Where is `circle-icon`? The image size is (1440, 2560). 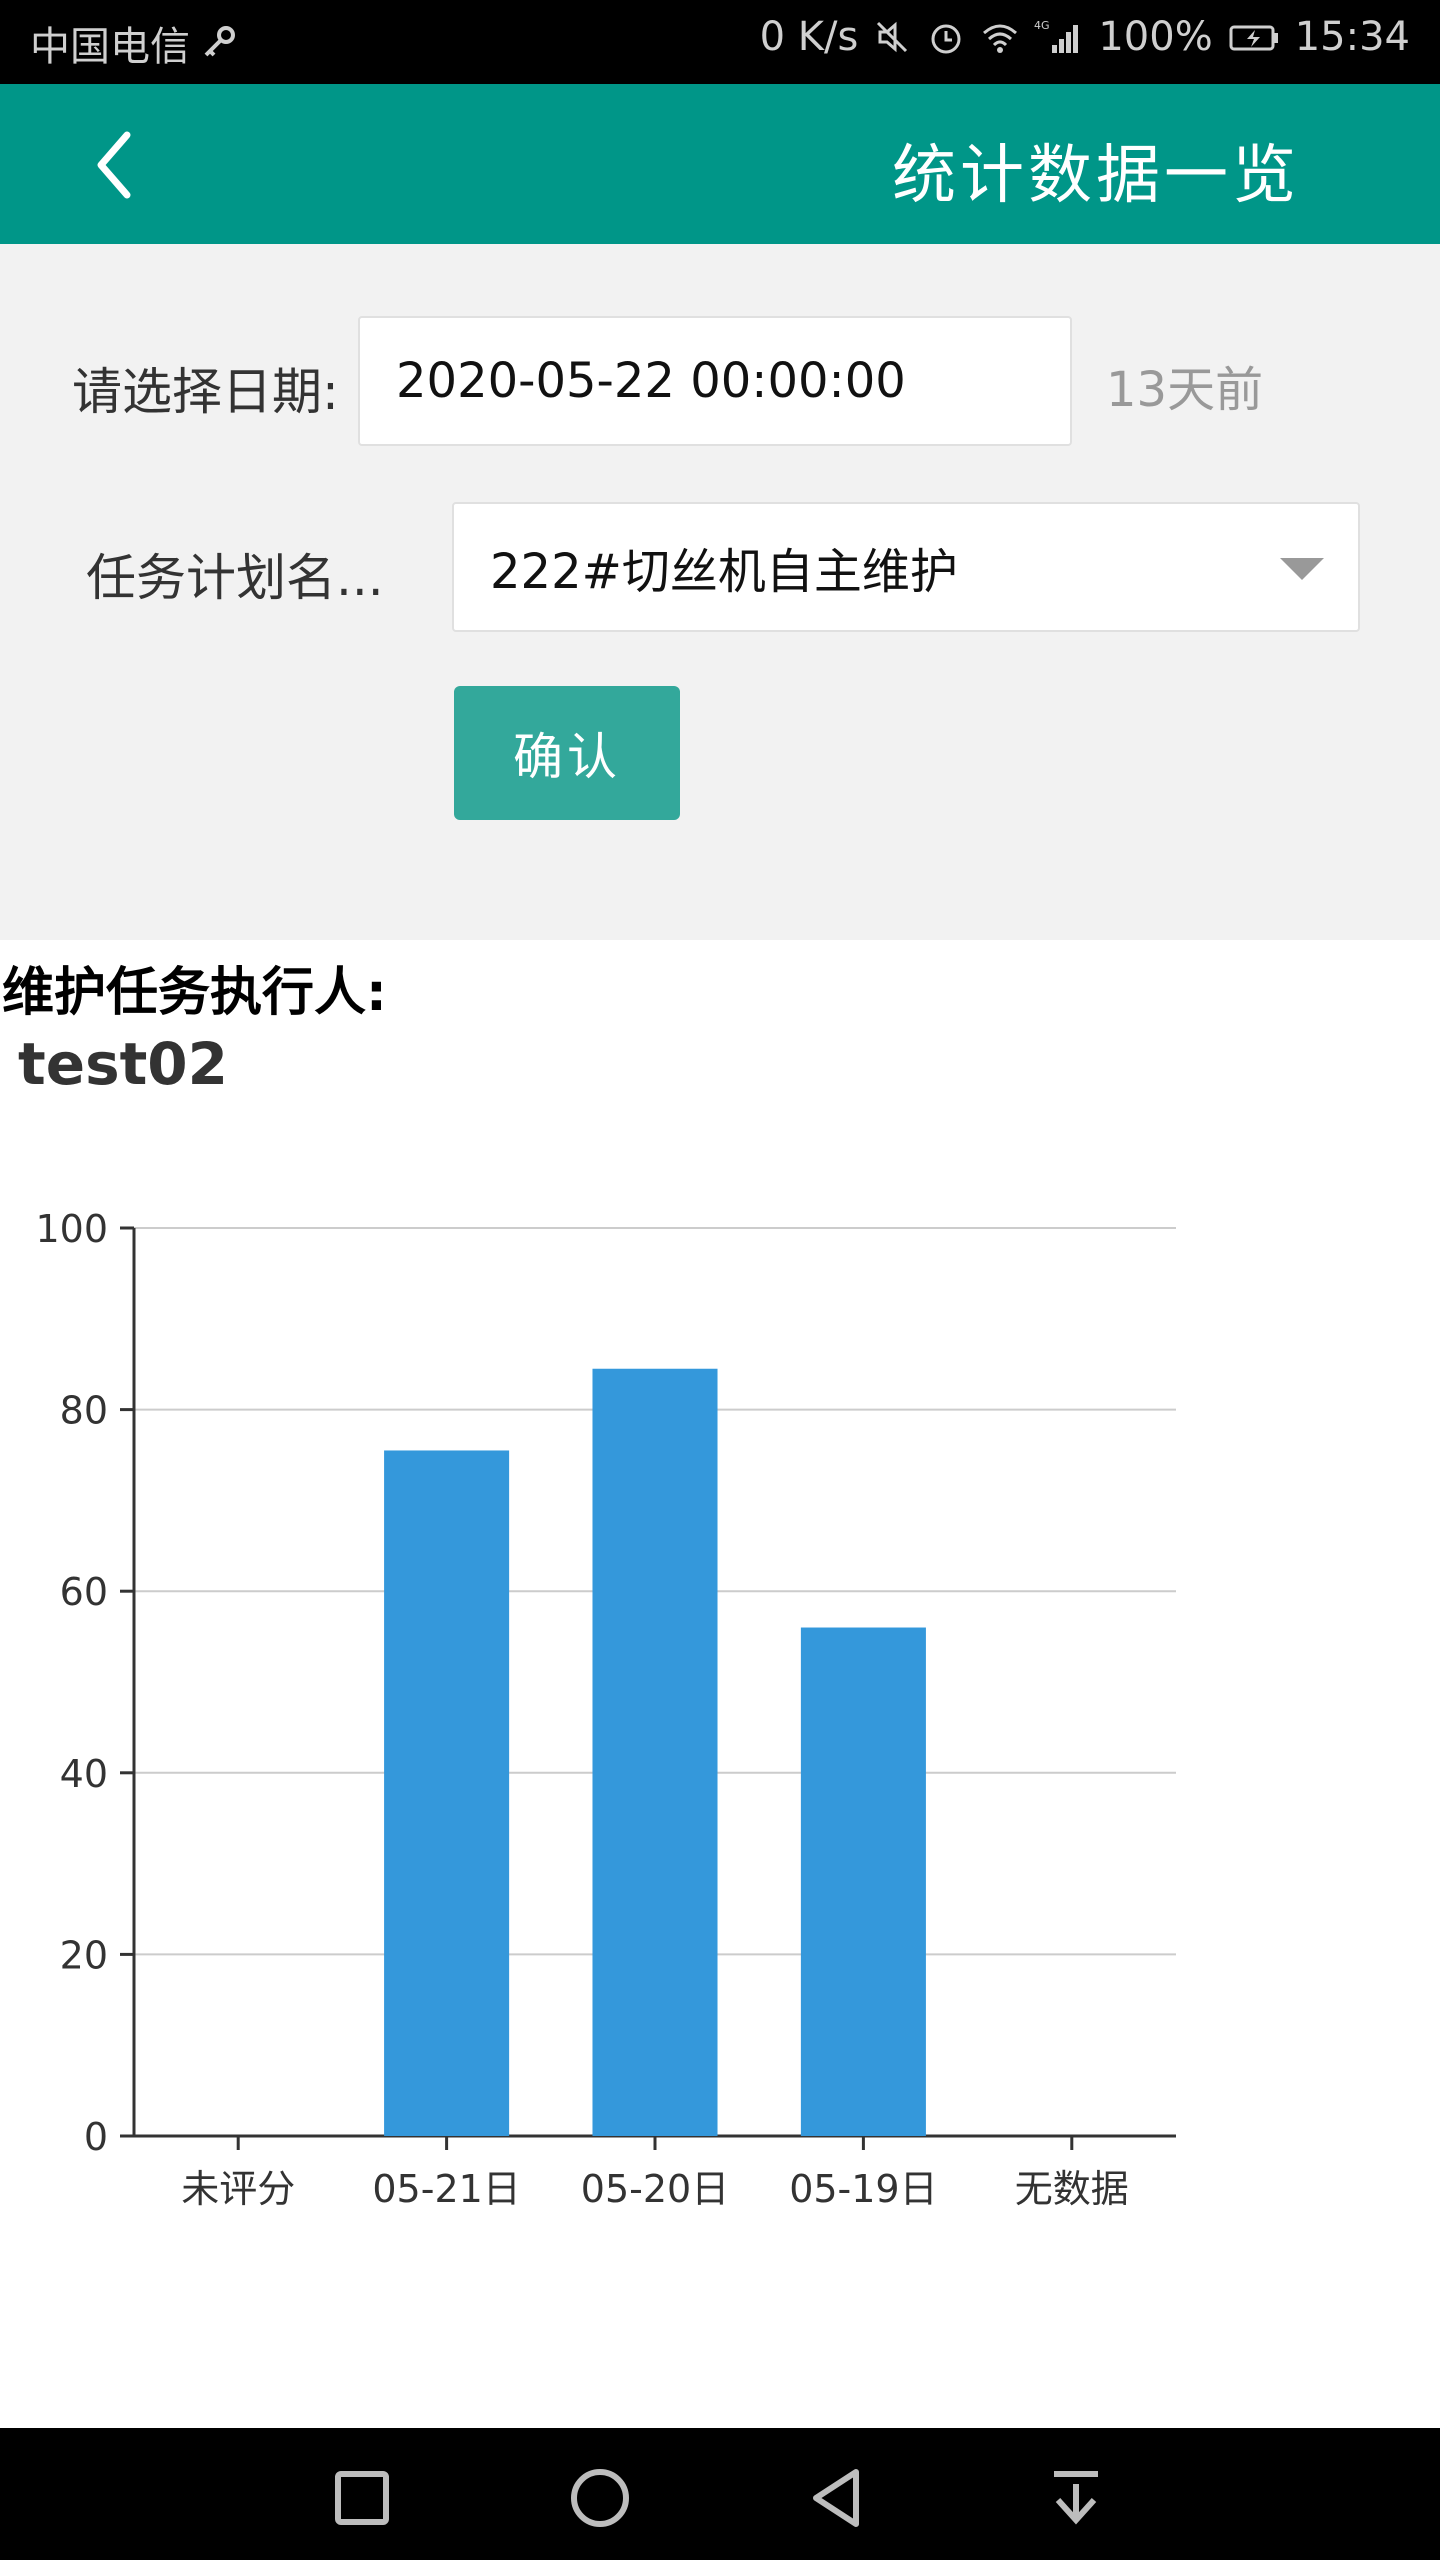
circle-icon is located at coordinates (600, 2498).